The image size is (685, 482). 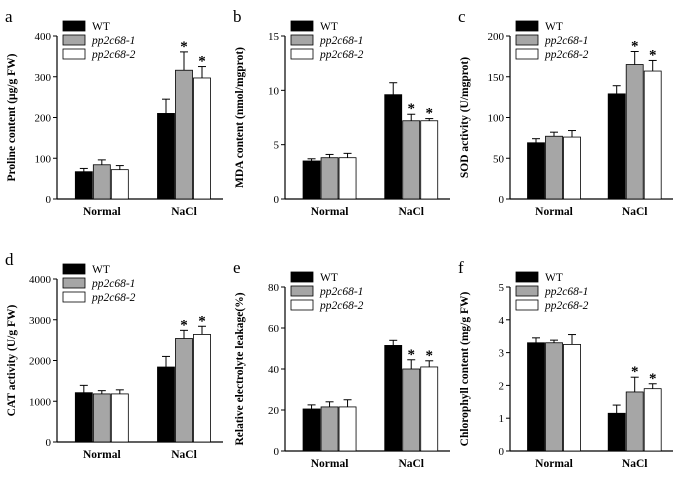 What do you see at coordinates (566, 55) in the screenshot?
I see `panel-c-legend-label: pp2c68-2` at bounding box center [566, 55].